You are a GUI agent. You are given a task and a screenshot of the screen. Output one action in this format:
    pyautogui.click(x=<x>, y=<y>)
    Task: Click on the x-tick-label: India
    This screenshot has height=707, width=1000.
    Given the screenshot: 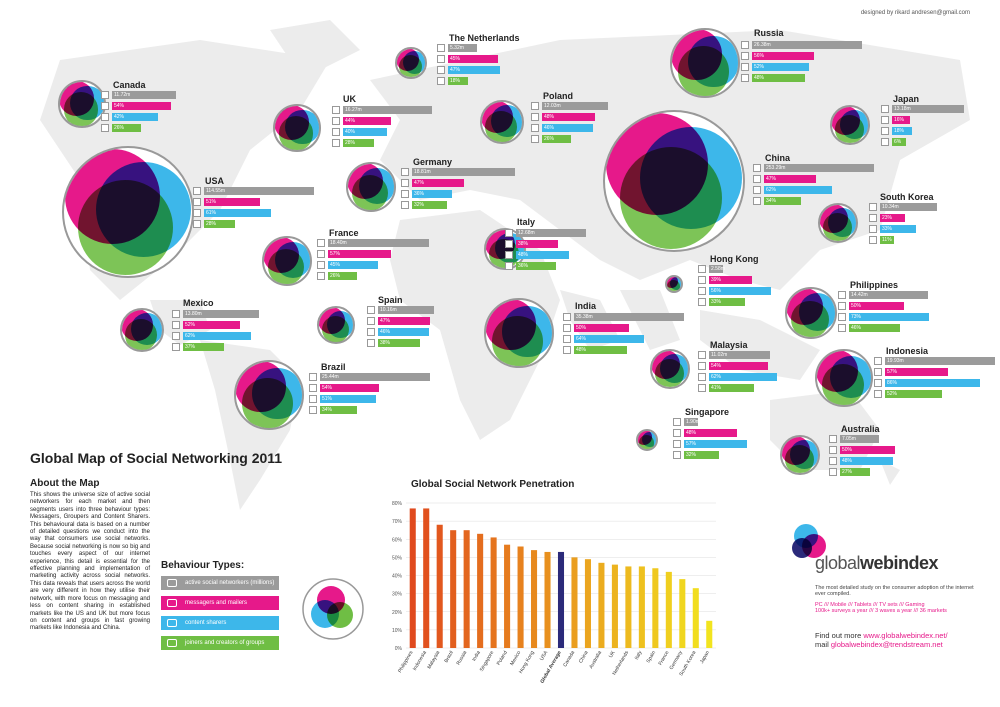 What is the action you would take?
    pyautogui.click(x=476, y=656)
    